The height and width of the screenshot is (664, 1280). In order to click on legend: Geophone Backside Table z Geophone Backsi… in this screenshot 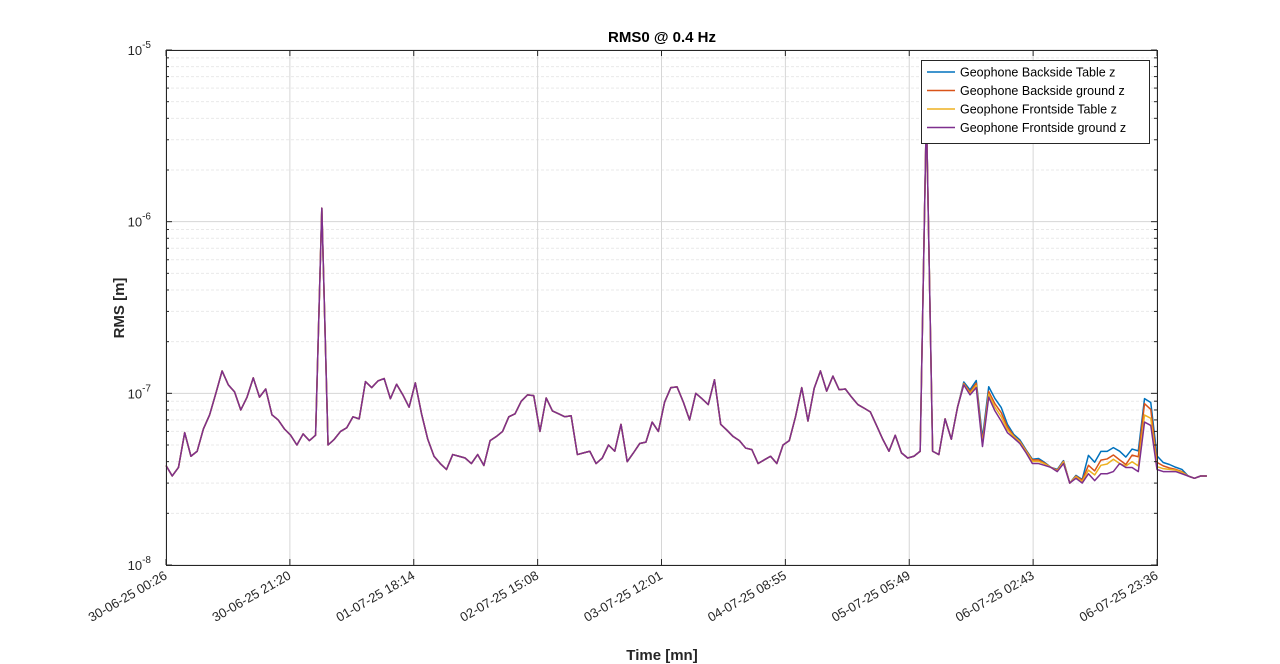, I will do `click(1035, 102)`.